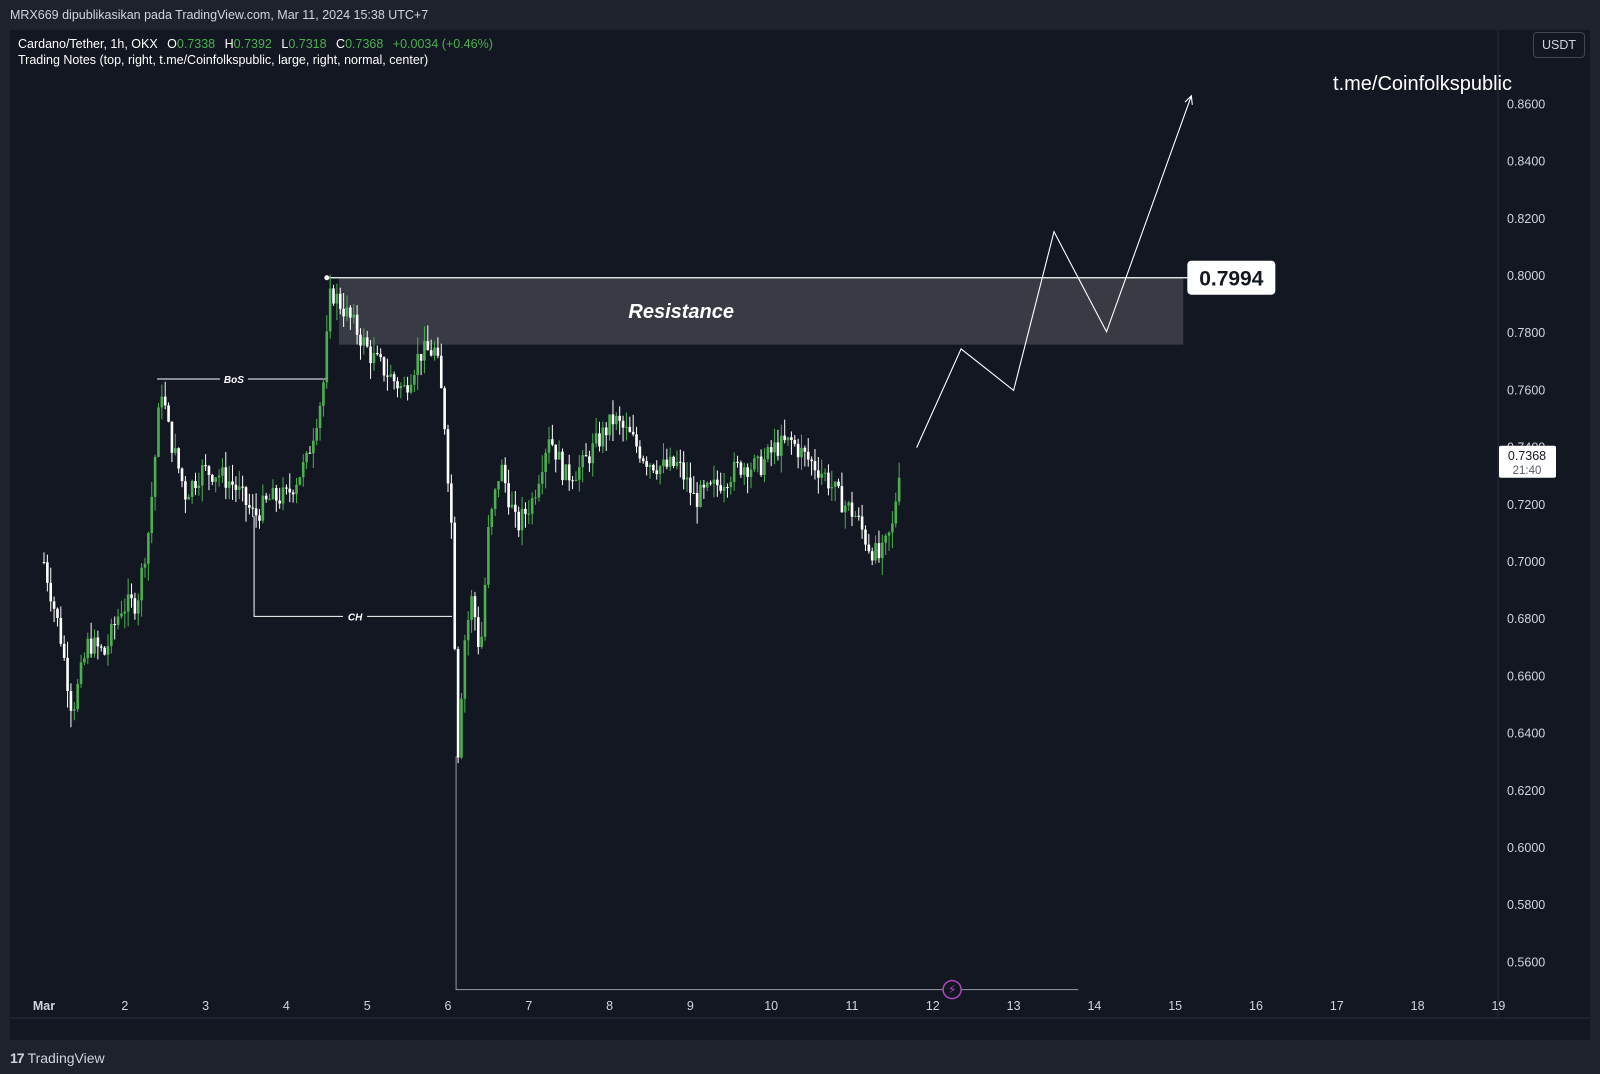  What do you see at coordinates (448, 1006) in the screenshot?
I see `x-tick-label: 6` at bounding box center [448, 1006].